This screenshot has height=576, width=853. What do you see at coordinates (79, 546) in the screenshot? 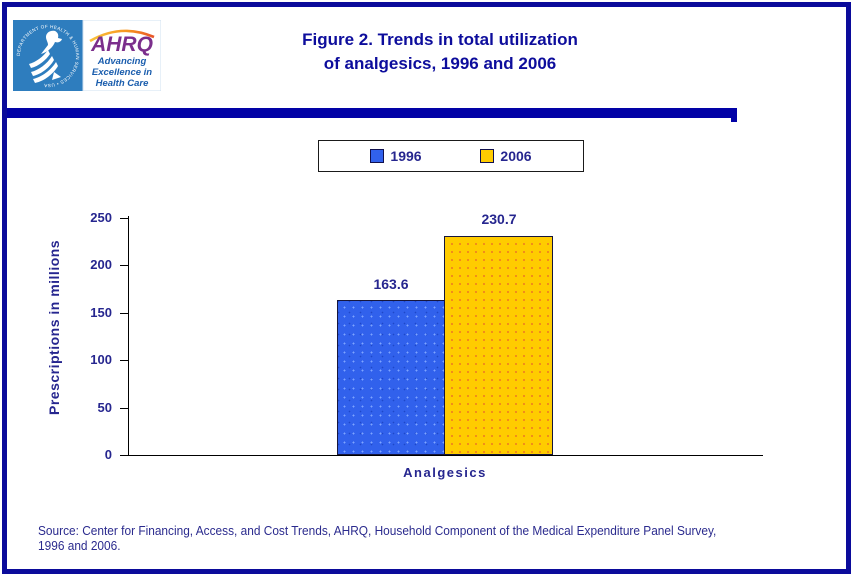
I see `source-note-line2: 1996 and 2006.` at bounding box center [79, 546].